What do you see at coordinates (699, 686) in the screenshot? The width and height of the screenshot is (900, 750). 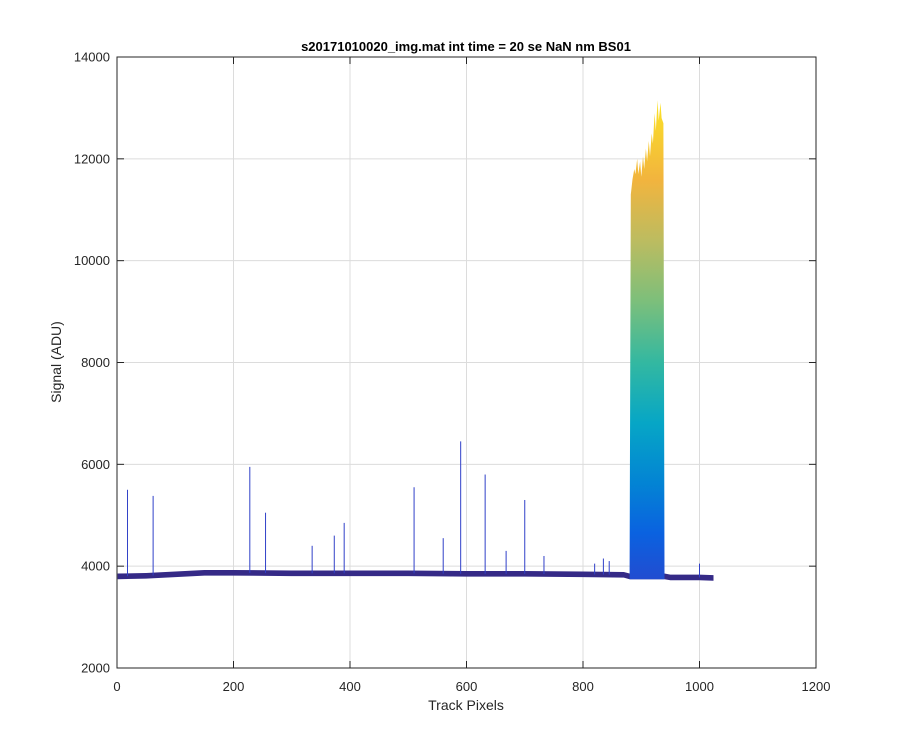 I see `x-tick-label: 1000` at bounding box center [699, 686].